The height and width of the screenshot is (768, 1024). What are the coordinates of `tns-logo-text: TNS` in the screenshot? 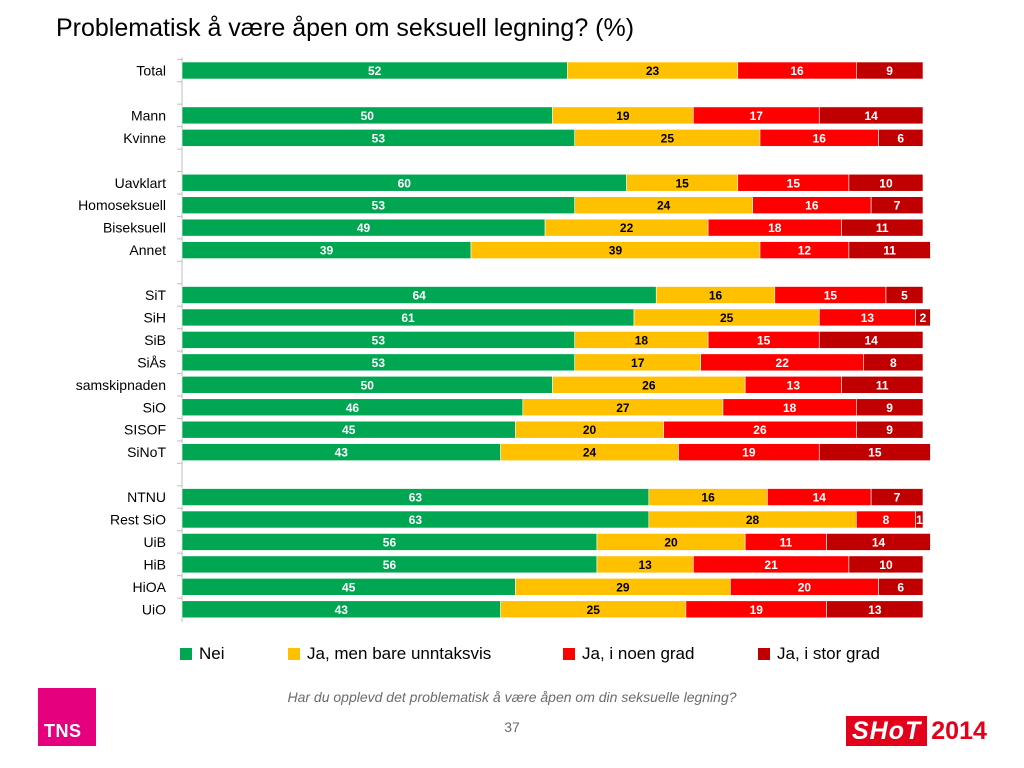 It's located at (63, 731).